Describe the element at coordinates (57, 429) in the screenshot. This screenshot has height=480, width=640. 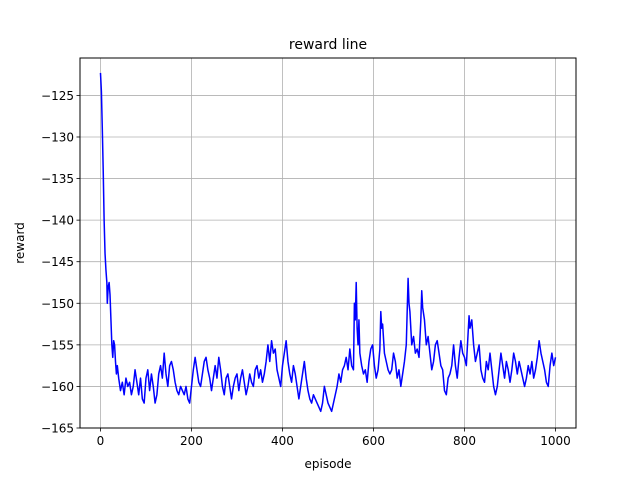
I see `y-tick-label: −165` at that location.